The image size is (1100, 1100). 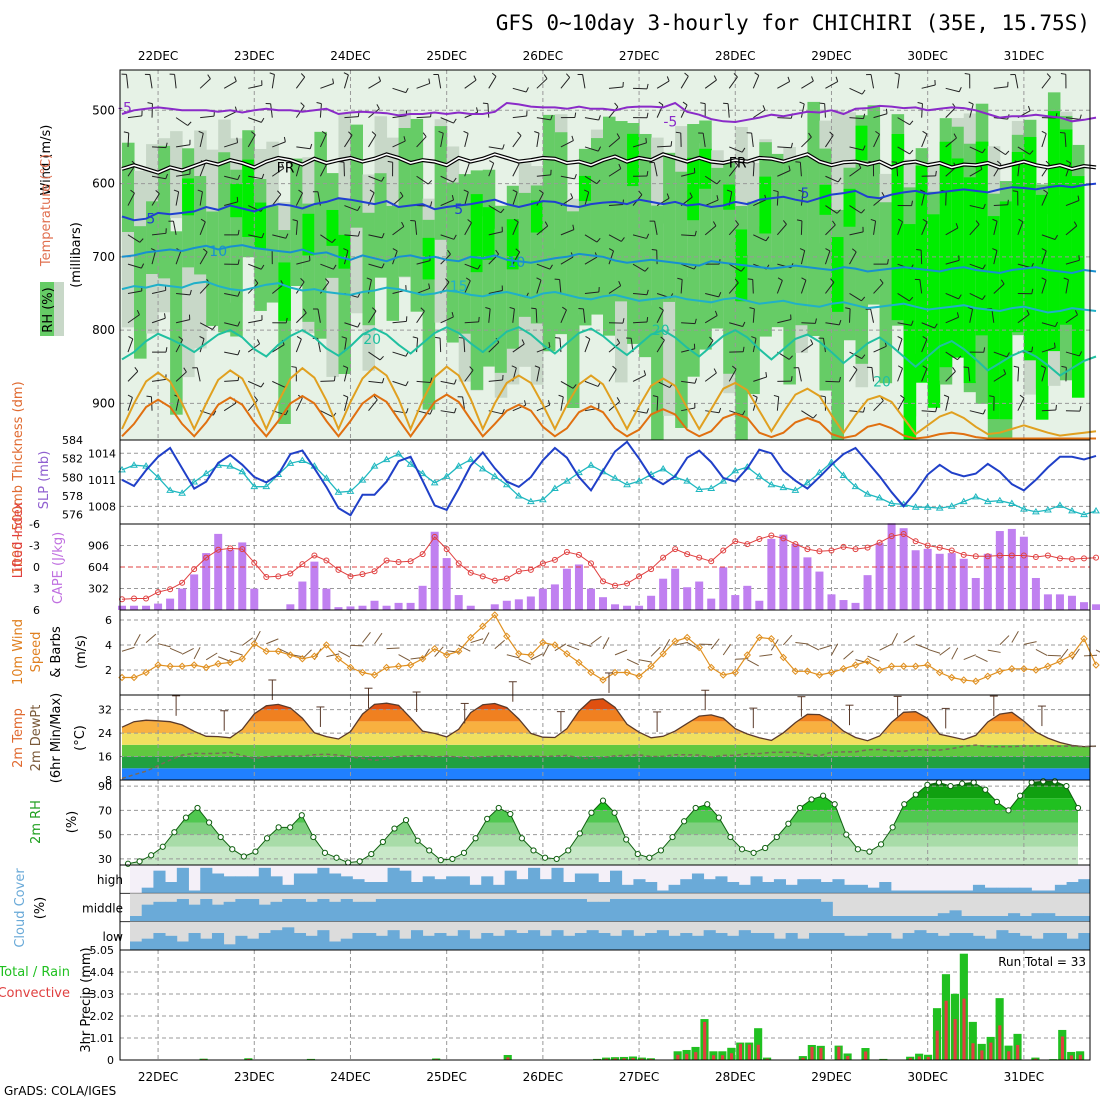 What do you see at coordinates (158, 1077) in the screenshot?
I see `date-label-bottom: 22DEC` at bounding box center [158, 1077].